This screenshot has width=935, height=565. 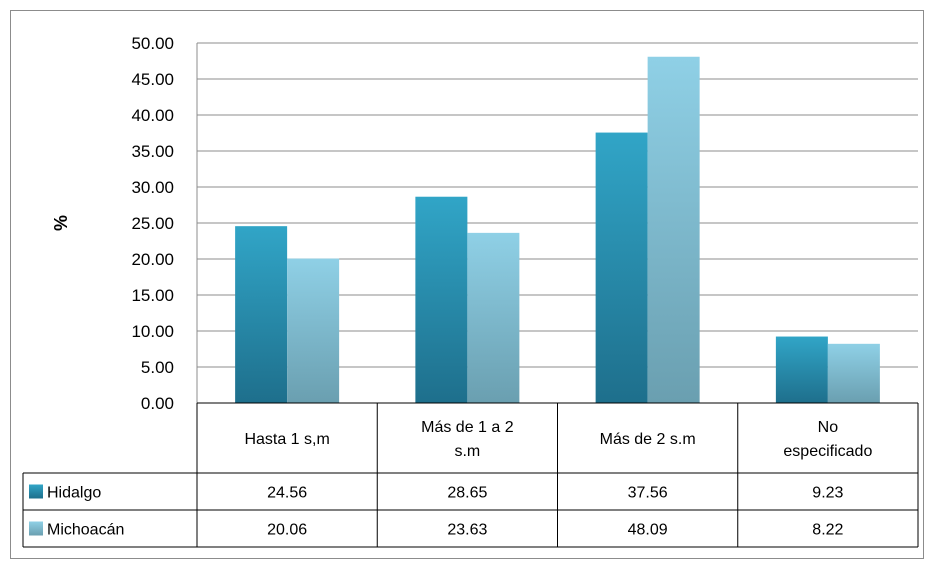 What do you see at coordinates (152, 295) in the screenshot?
I see `y-tick-label: 15.00` at bounding box center [152, 295].